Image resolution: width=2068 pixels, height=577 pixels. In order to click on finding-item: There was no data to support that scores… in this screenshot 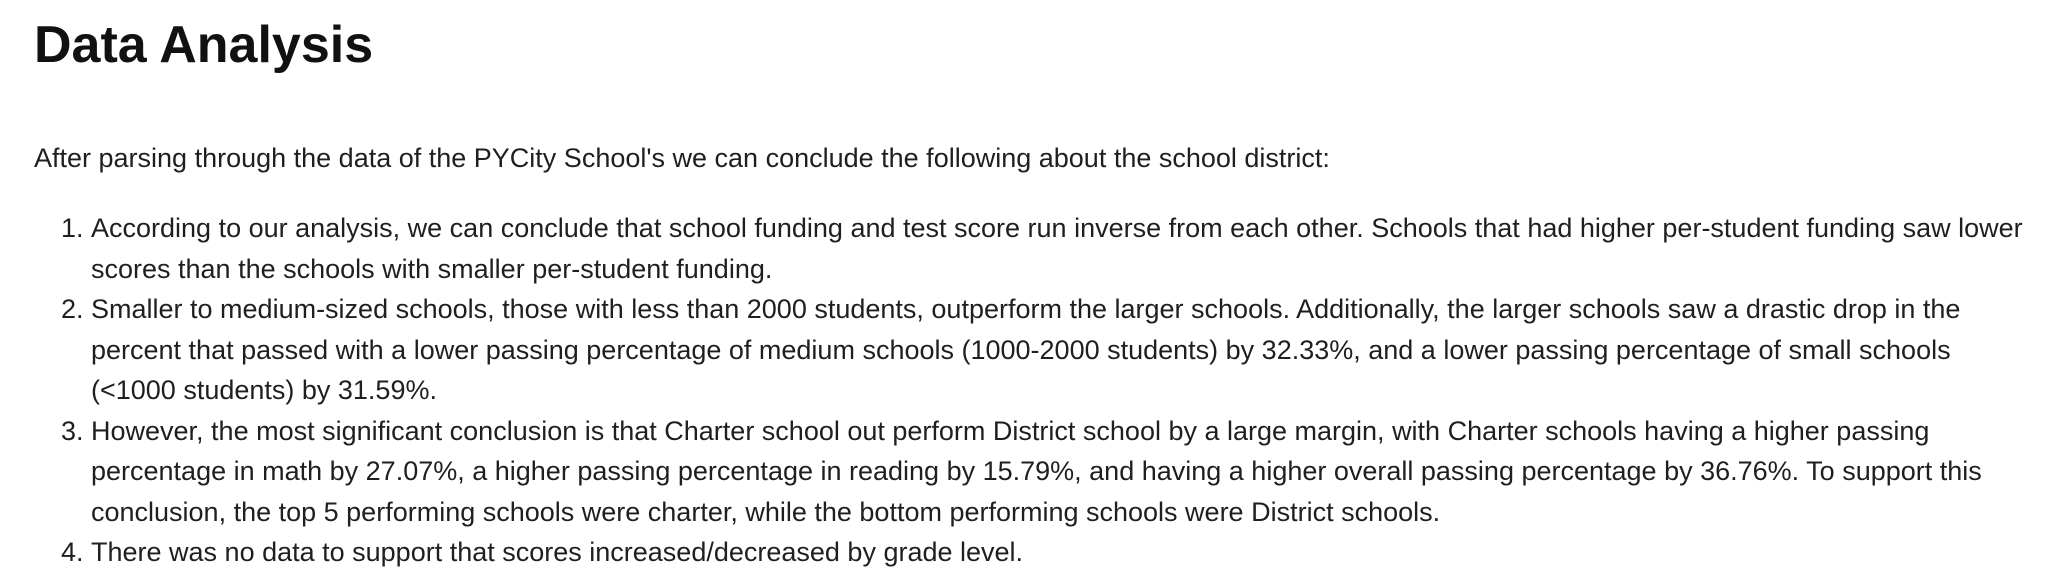, I will do `click(1057, 552)`.